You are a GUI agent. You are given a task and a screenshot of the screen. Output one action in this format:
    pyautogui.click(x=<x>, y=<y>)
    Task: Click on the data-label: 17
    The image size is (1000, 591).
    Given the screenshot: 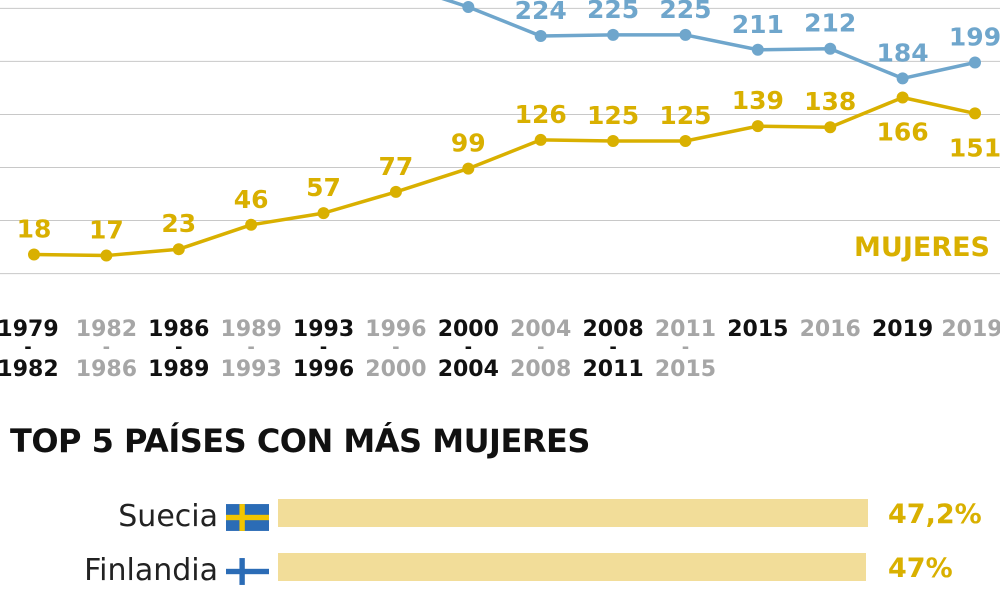 What is the action you would take?
    pyautogui.click(x=106, y=230)
    